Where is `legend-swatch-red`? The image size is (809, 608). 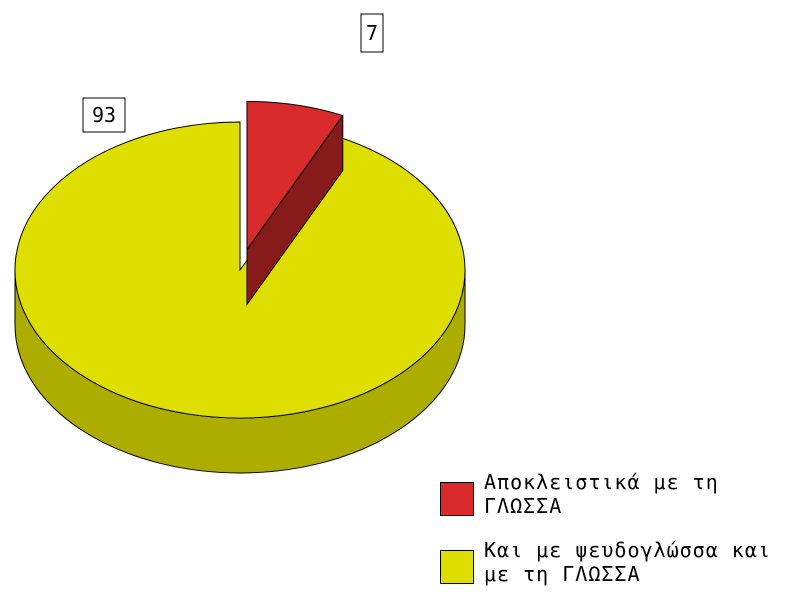 legend-swatch-red is located at coordinates (457, 499).